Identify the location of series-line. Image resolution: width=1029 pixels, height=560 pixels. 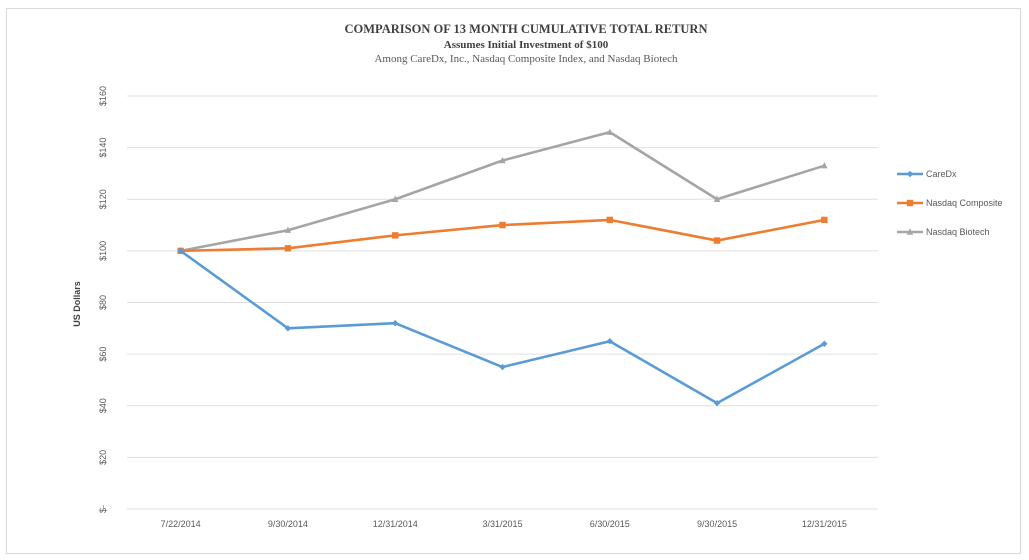
(502, 191).